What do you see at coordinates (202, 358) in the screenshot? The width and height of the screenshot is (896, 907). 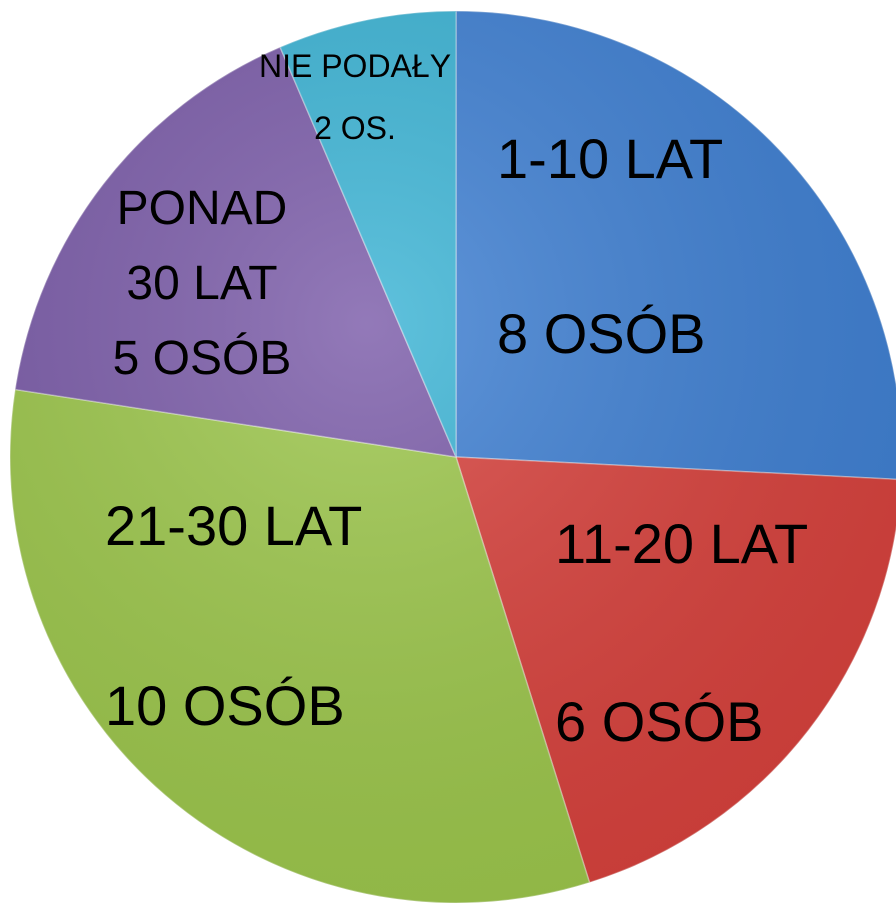 I see `value-label: 5 OSÓB` at bounding box center [202, 358].